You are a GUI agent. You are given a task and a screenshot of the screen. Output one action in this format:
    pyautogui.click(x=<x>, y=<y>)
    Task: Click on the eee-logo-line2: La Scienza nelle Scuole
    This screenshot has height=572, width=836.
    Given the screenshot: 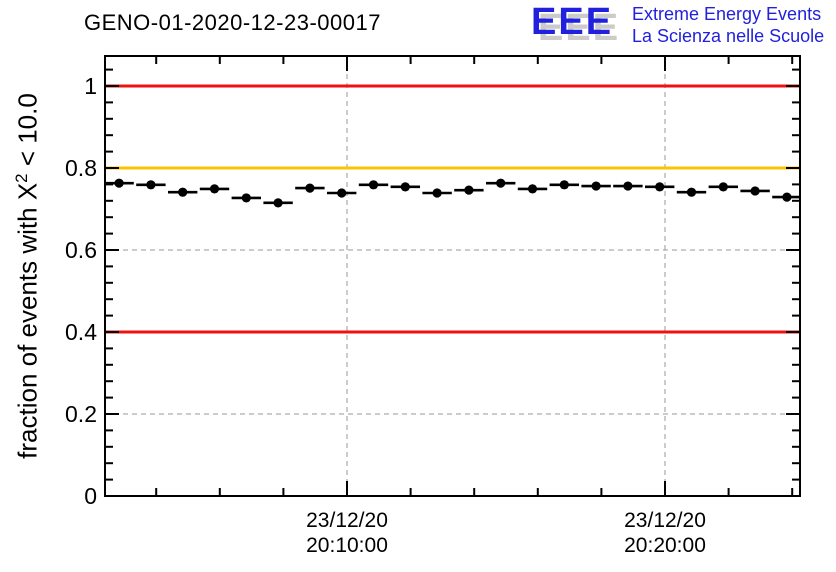 What is the action you would take?
    pyautogui.click(x=728, y=36)
    